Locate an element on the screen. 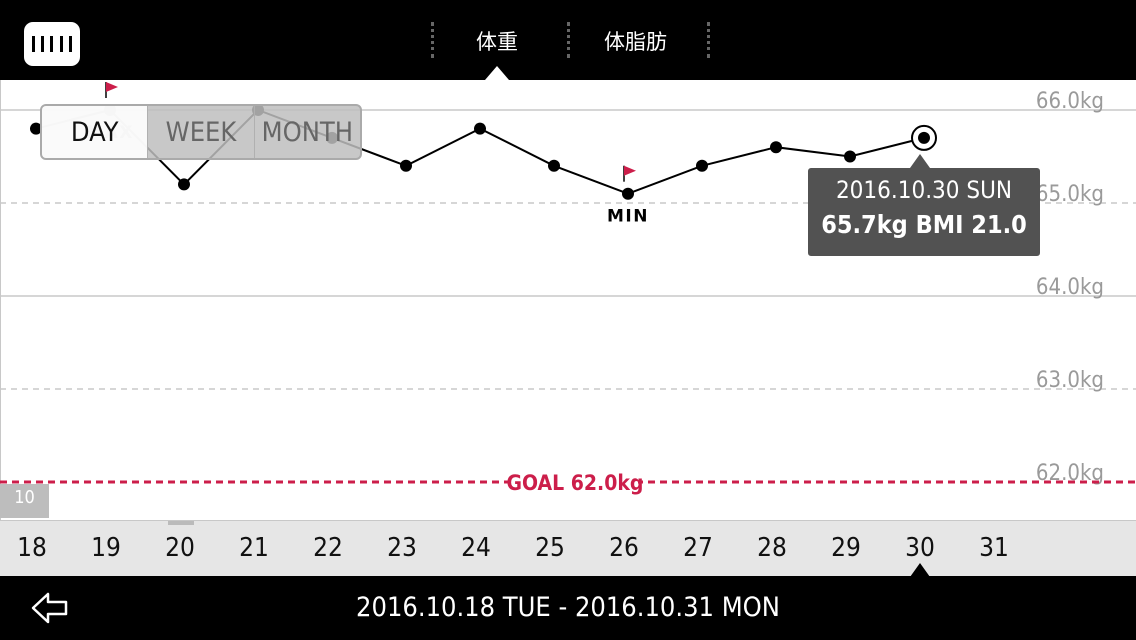 The image size is (1136, 640). month-label: 10 is located at coordinates (24, 501).